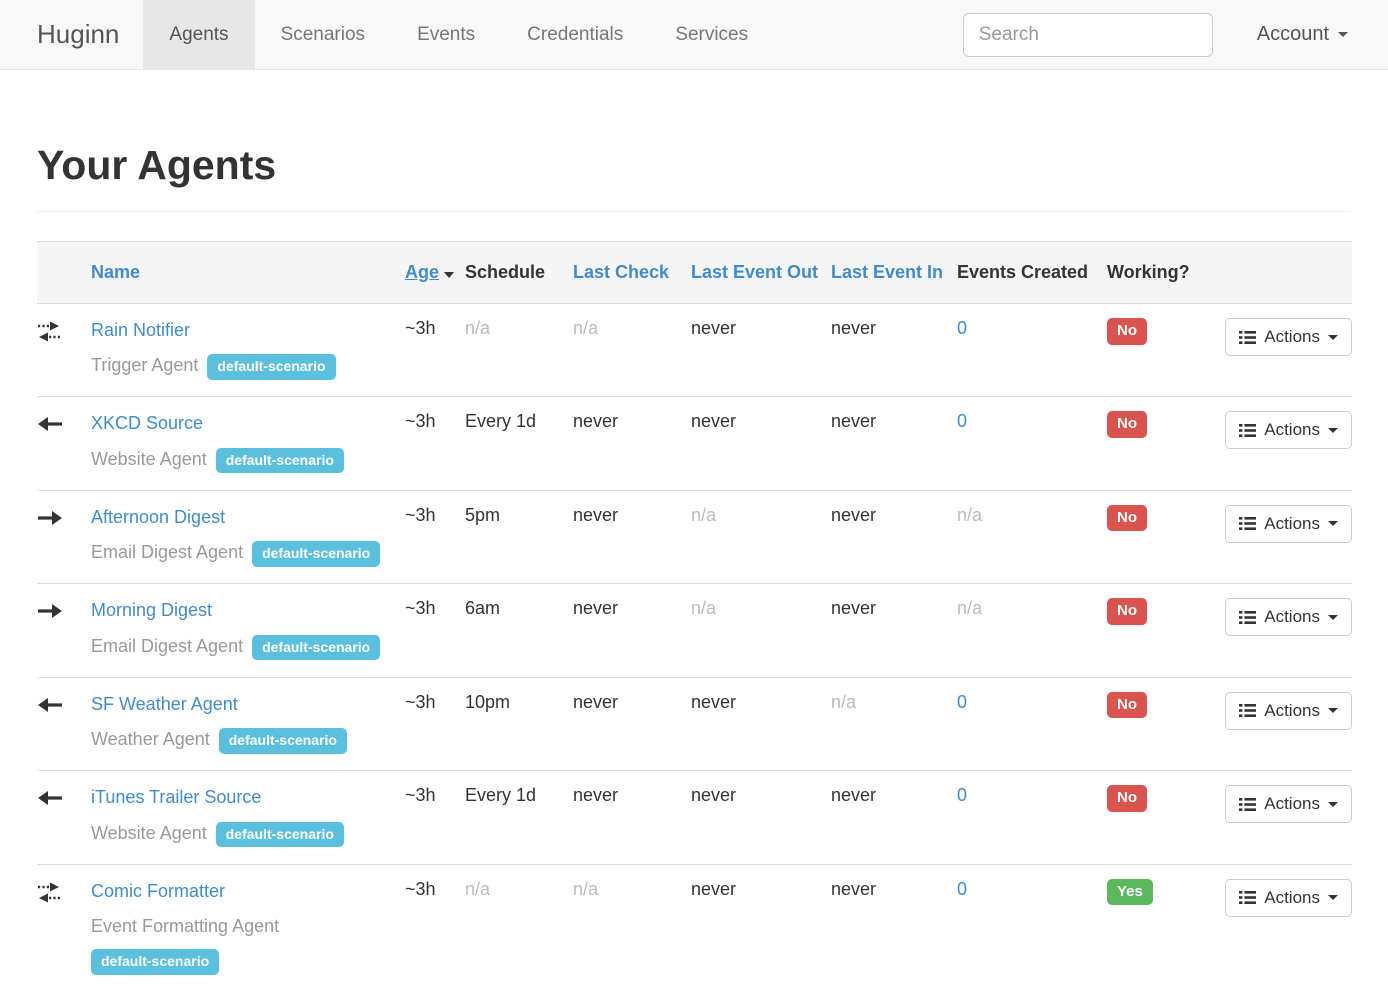 Image resolution: width=1388 pixels, height=1004 pixels. What do you see at coordinates (887, 272) in the screenshot?
I see `sort-by-last-event-in-link: Last Event In` at bounding box center [887, 272].